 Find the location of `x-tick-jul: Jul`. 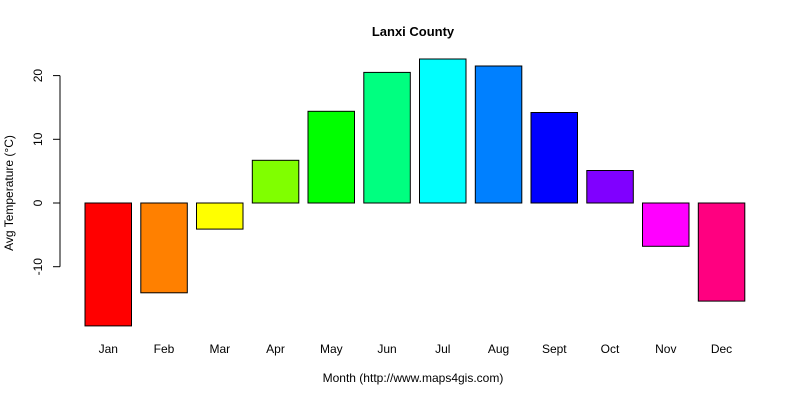

x-tick-jul: Jul is located at coordinates (442, 349).